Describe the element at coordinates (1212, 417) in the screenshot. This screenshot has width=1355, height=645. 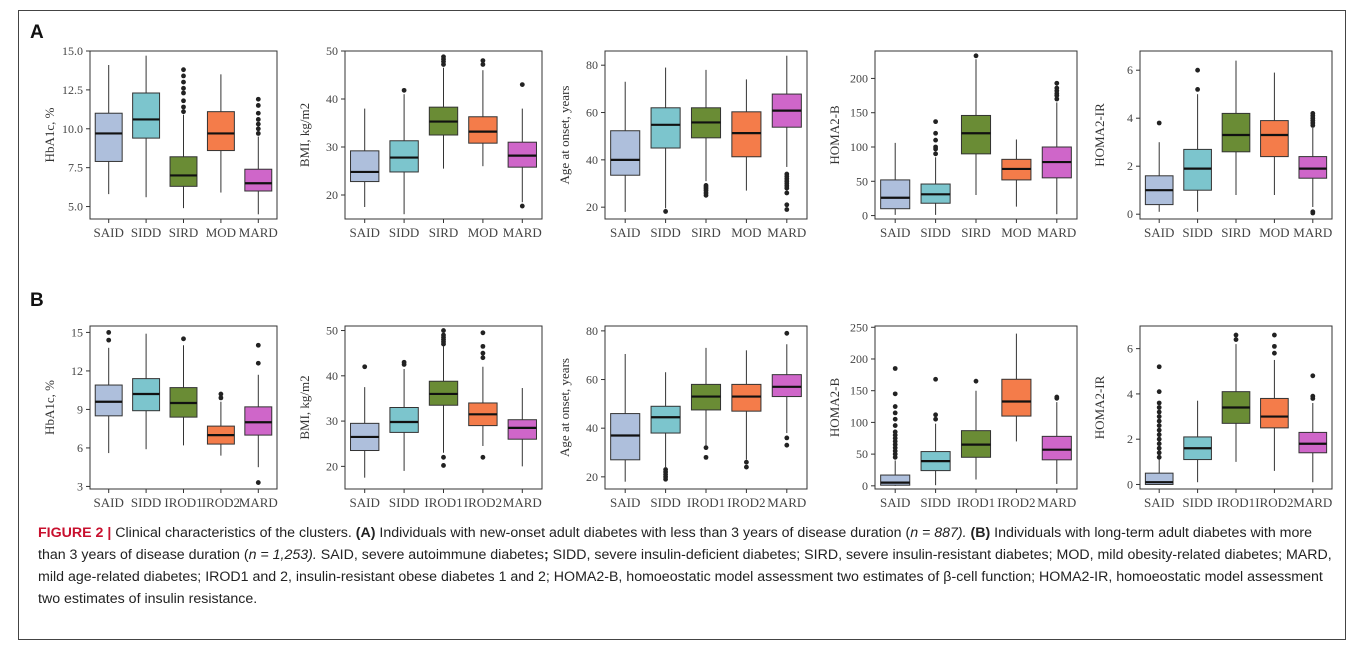
I see `chart-b-homa2ir: 6 4 2 0 HOMA2-IR SAID SIDD IROD1 IROD2 MARD` at that location.